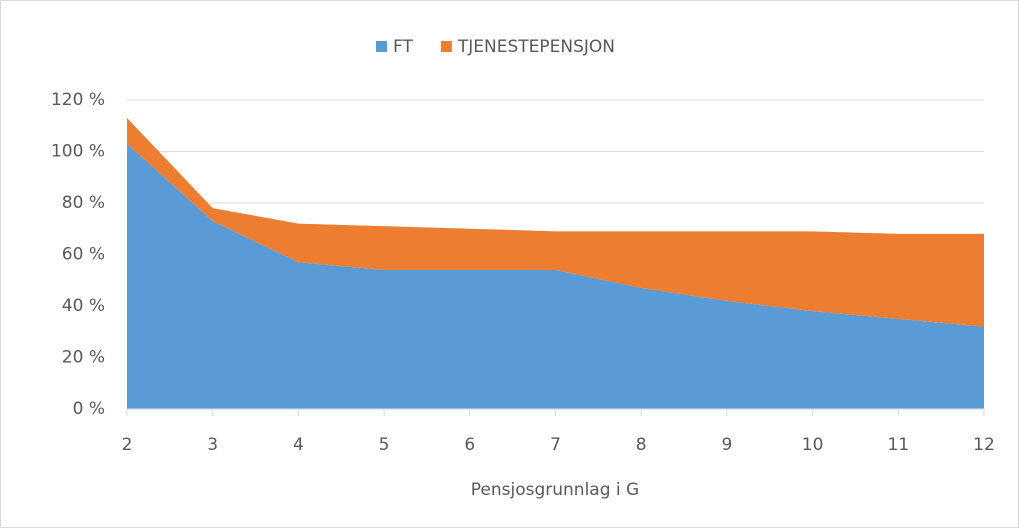  Describe the element at coordinates (83, 306) in the screenshot. I see `y-tick-label: 40 %` at that location.